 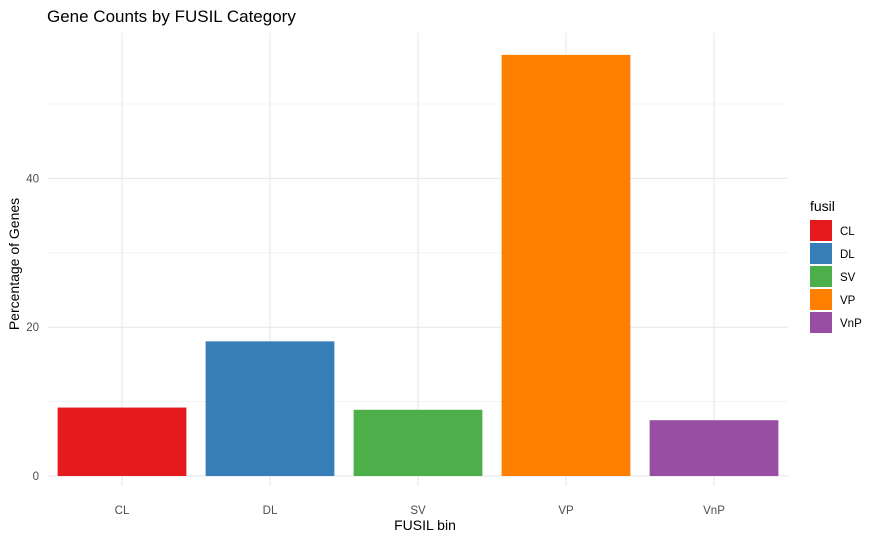 I want to click on legend-key-cl, so click(x=821, y=230).